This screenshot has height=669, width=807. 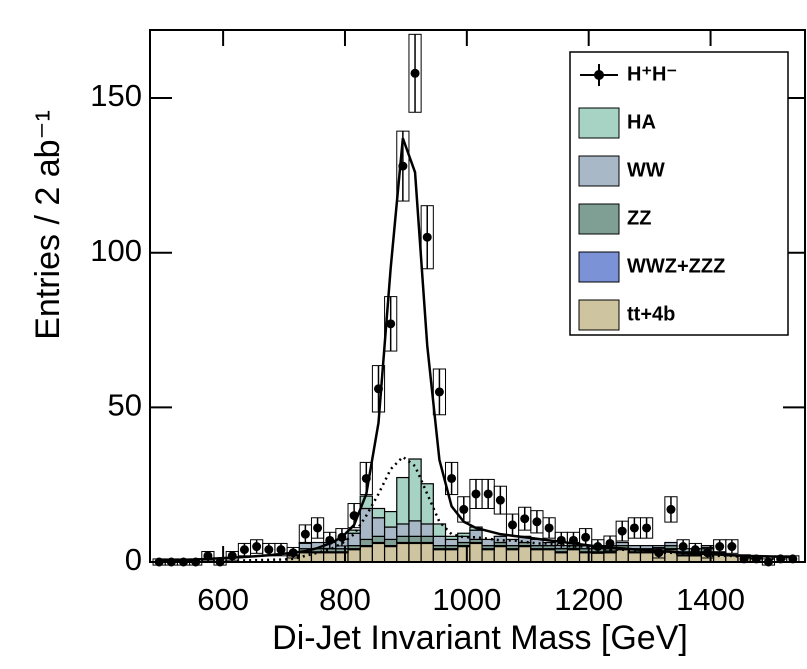 I want to click on legend-label: WW, so click(x=646, y=170).